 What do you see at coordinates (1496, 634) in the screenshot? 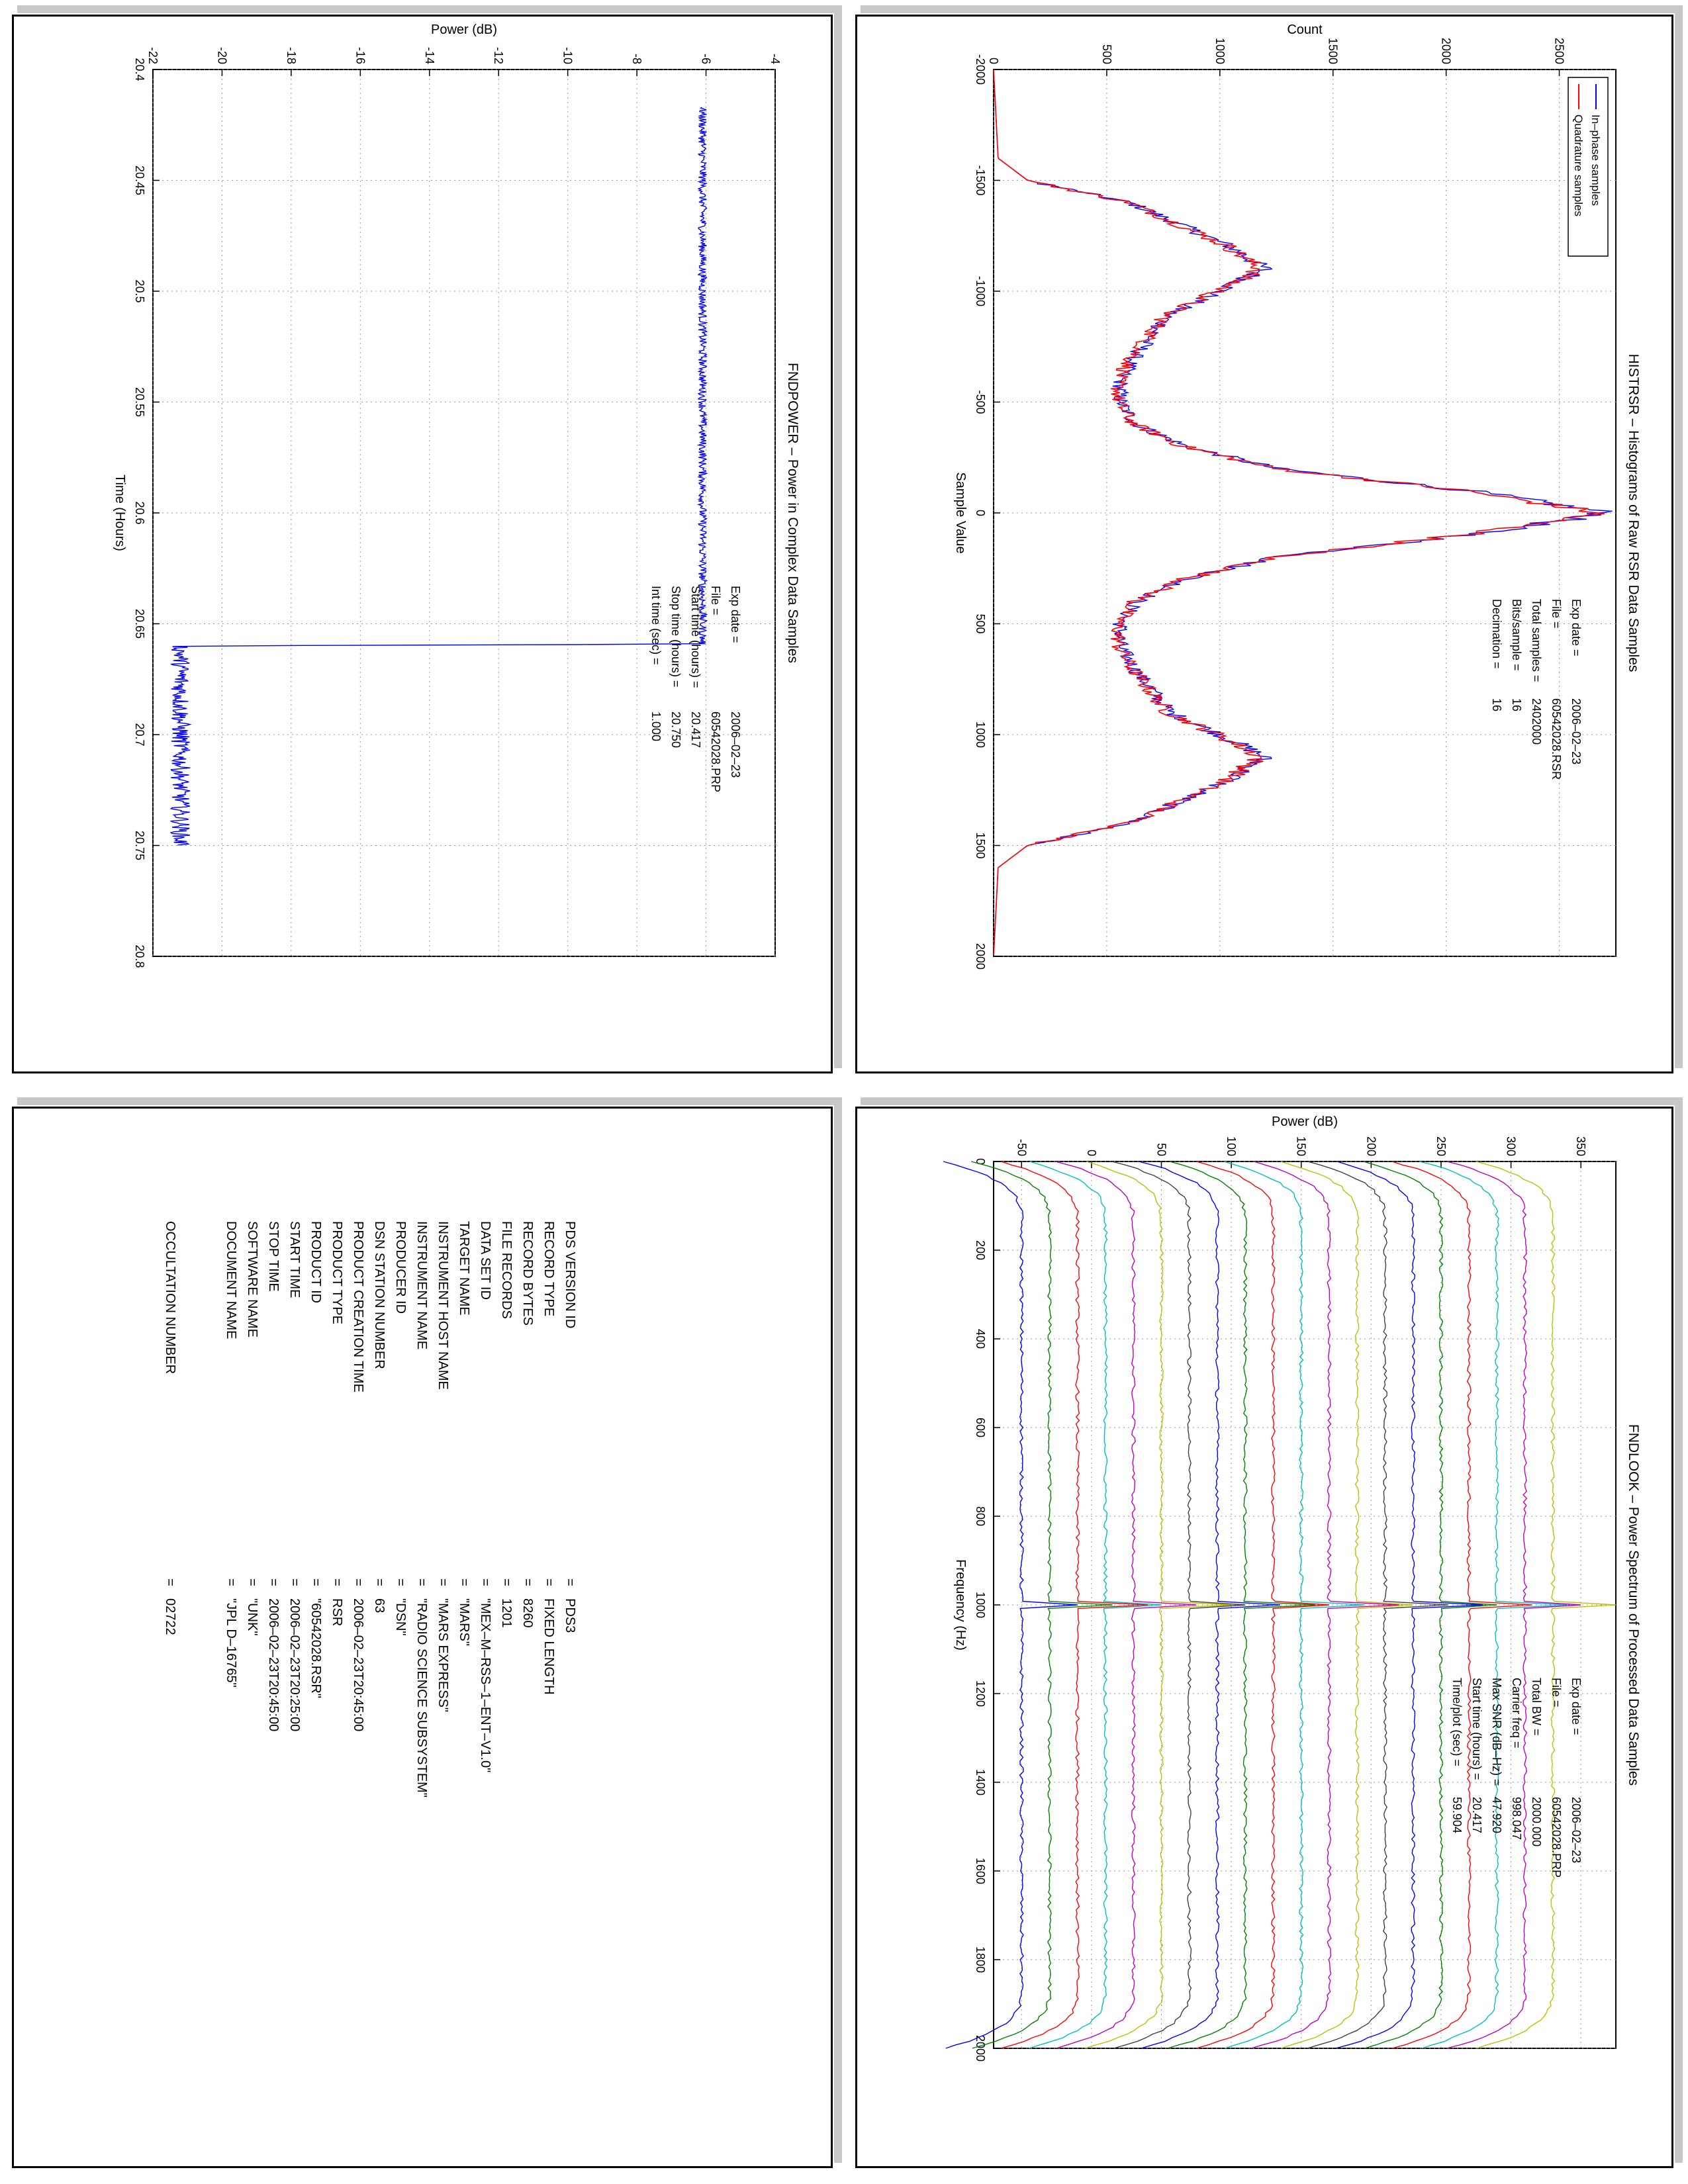
I see `h-annotation-label: Decimation =` at bounding box center [1496, 634].